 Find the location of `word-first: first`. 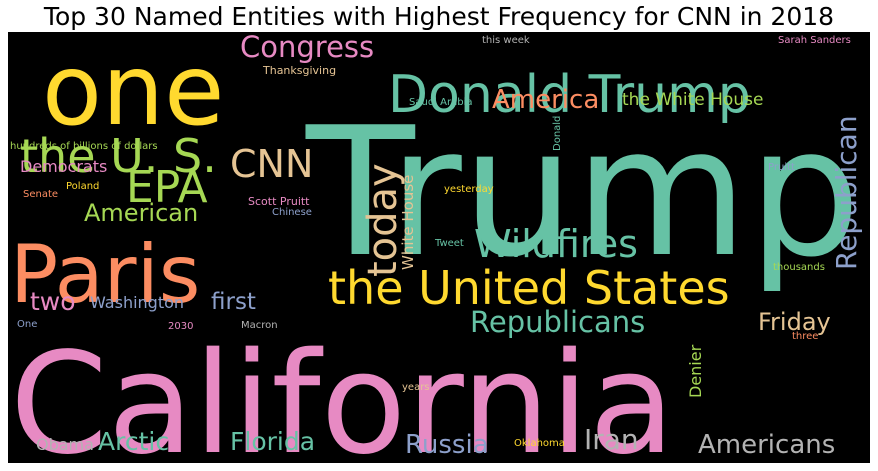

word-first: first is located at coordinates (233, 302).